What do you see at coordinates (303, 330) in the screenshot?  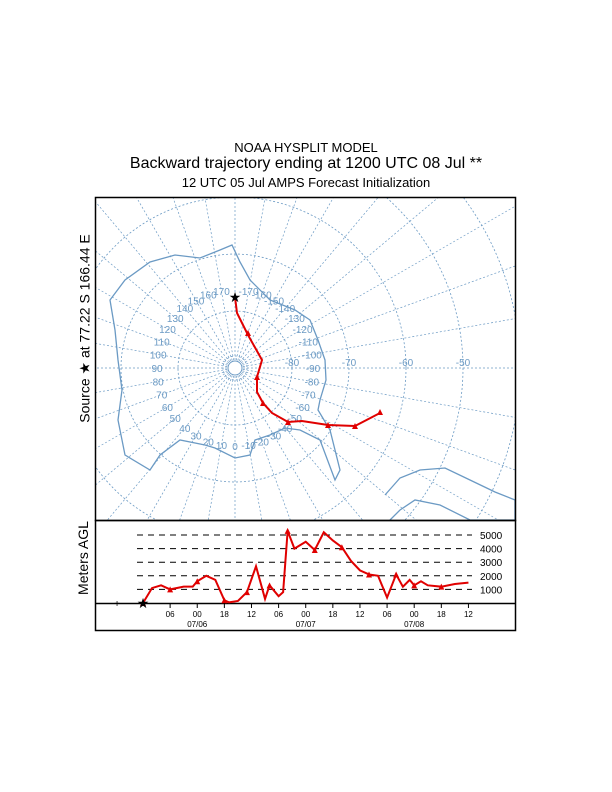 I see `longitude-label: -120` at bounding box center [303, 330].